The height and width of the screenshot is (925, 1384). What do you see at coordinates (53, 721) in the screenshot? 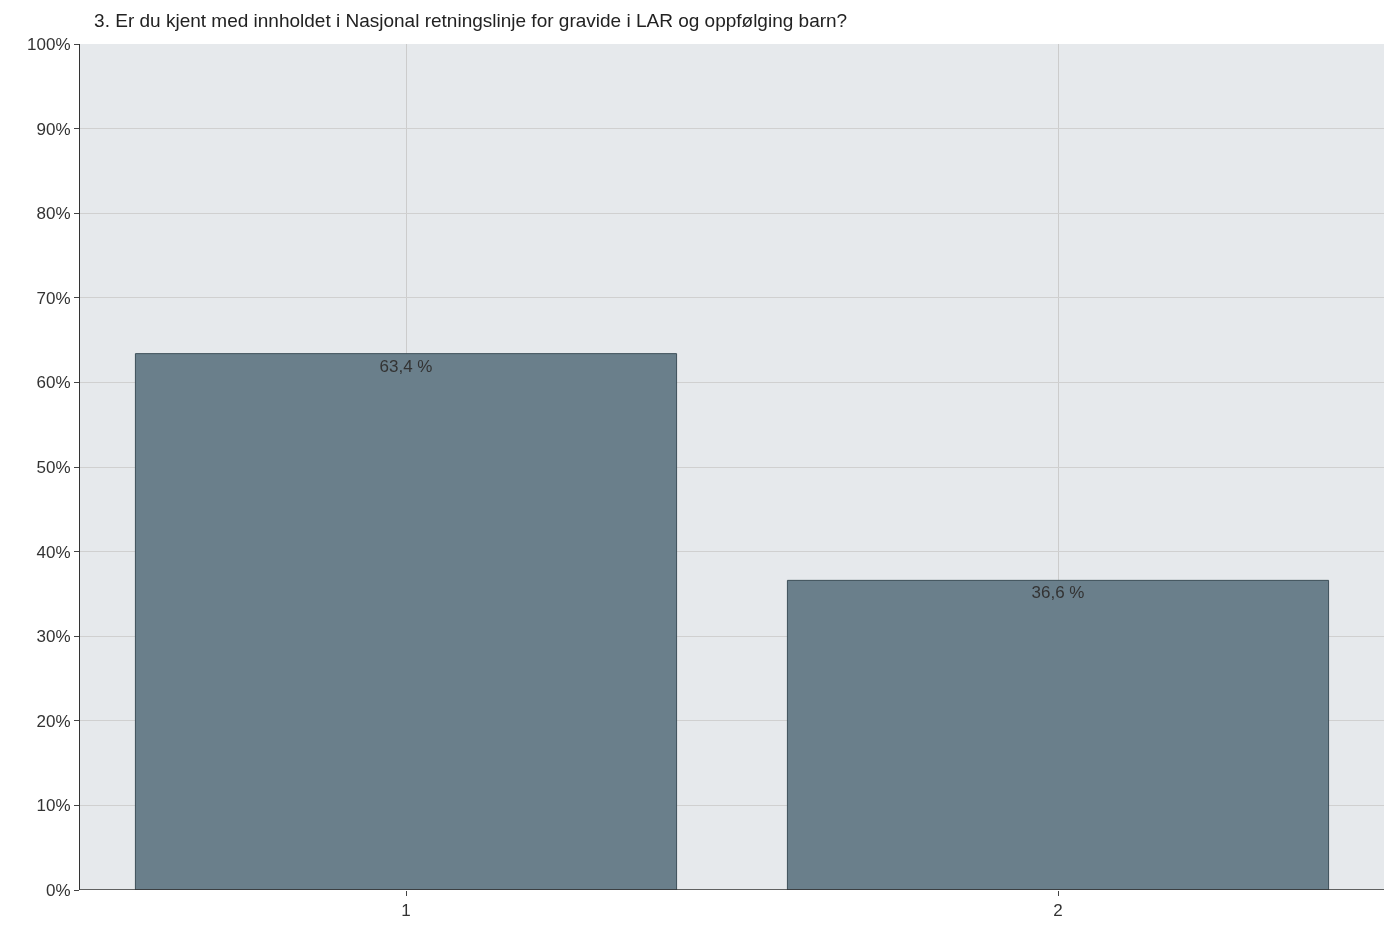
I see `y-tick-label: 20%` at bounding box center [53, 721].